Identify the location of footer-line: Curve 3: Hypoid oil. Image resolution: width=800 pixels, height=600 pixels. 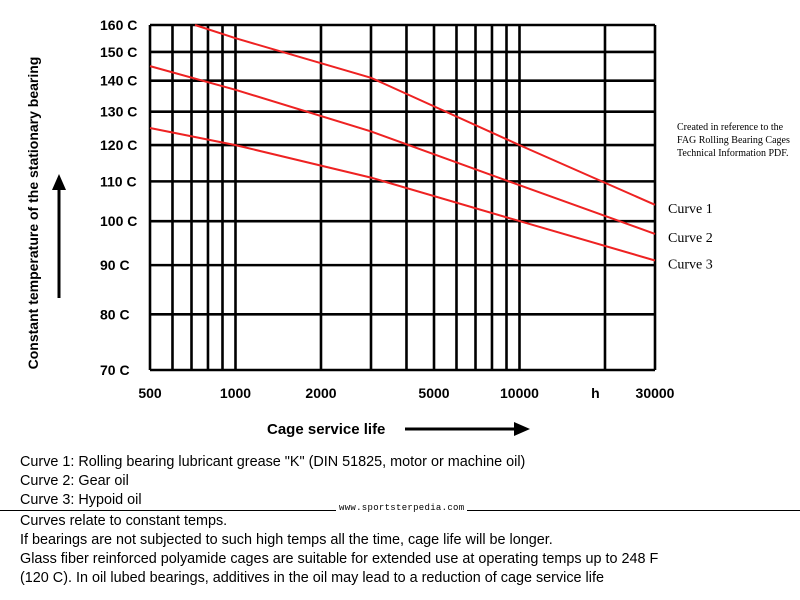
(81, 500).